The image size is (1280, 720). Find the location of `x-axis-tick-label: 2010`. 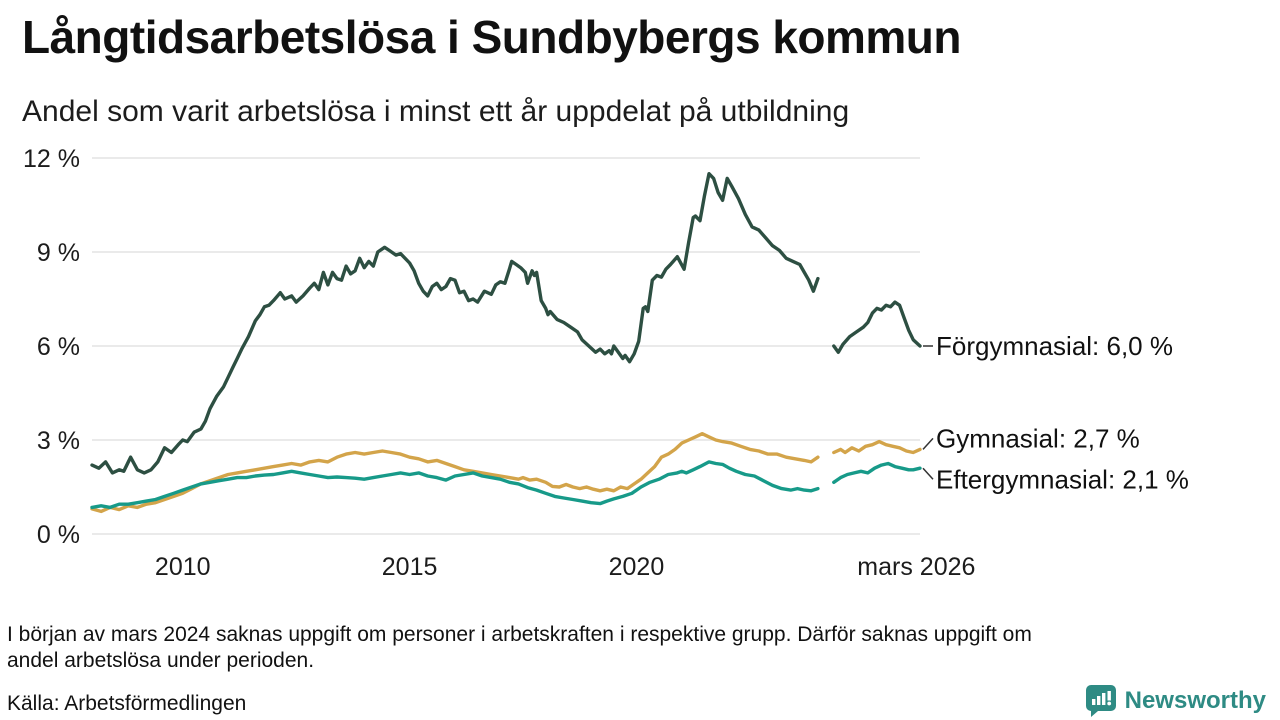

x-axis-tick-label: 2010 is located at coordinates (183, 567).